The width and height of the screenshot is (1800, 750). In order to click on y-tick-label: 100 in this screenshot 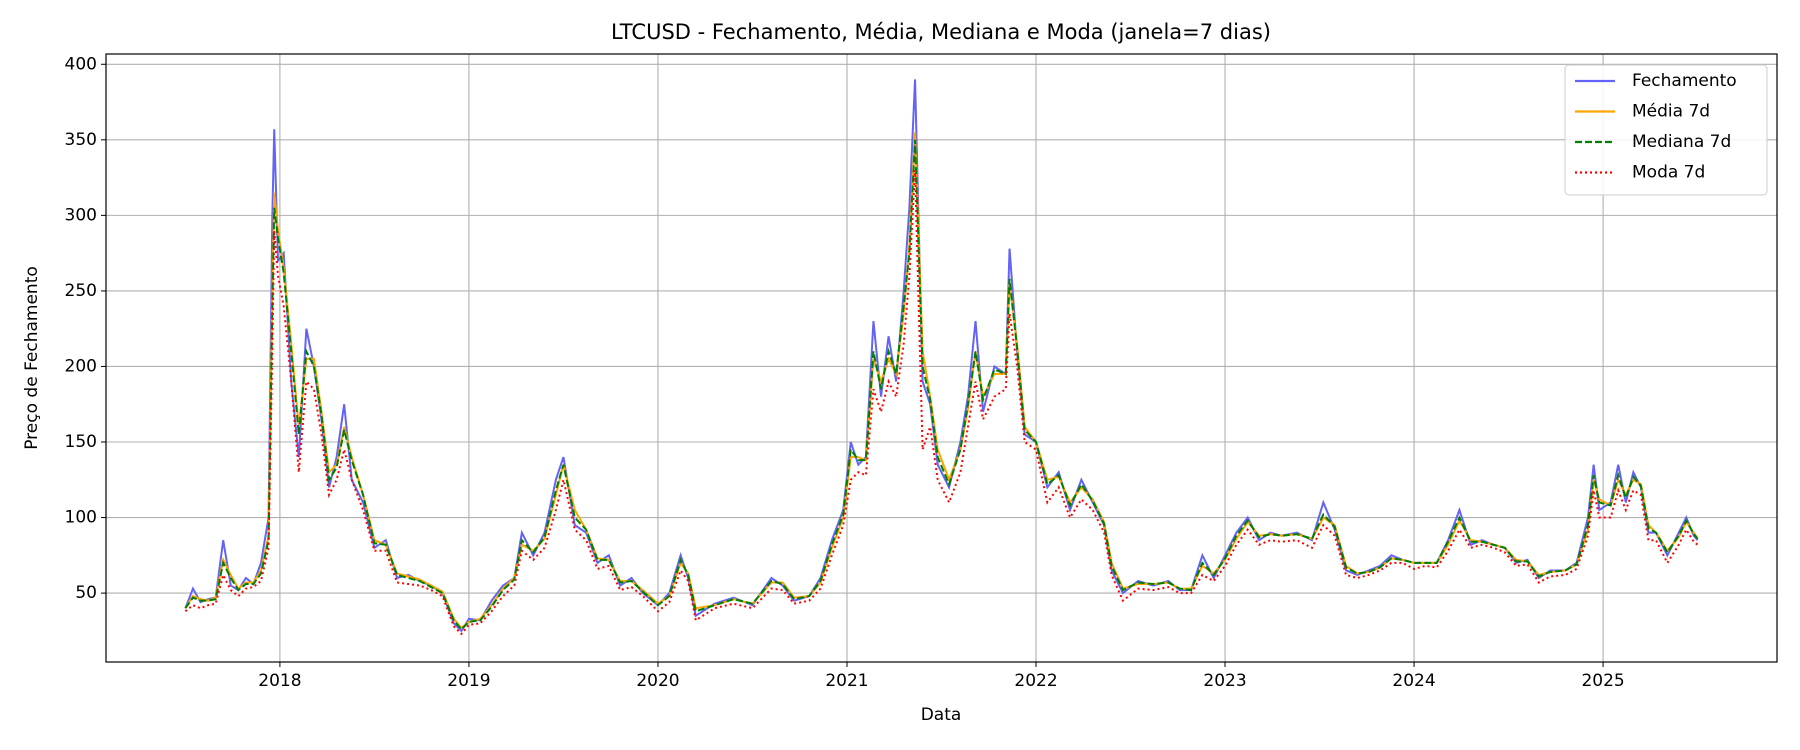, I will do `click(81, 518)`.